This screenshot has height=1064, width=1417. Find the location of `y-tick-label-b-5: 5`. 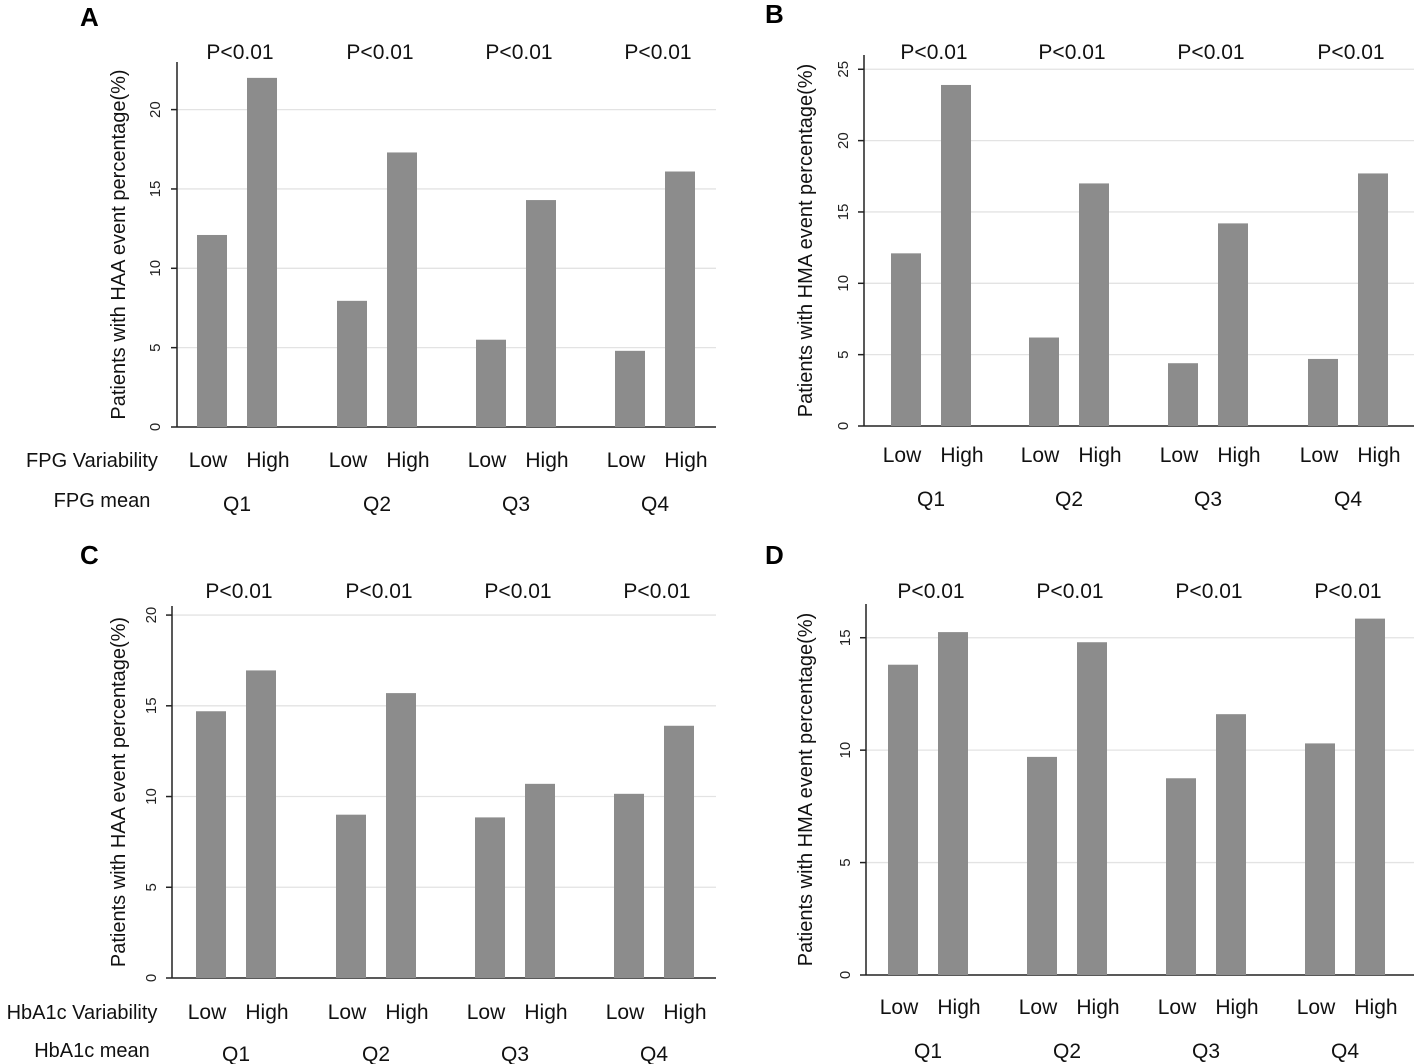

y-tick-label-b-5: 5 is located at coordinates (843, 354).